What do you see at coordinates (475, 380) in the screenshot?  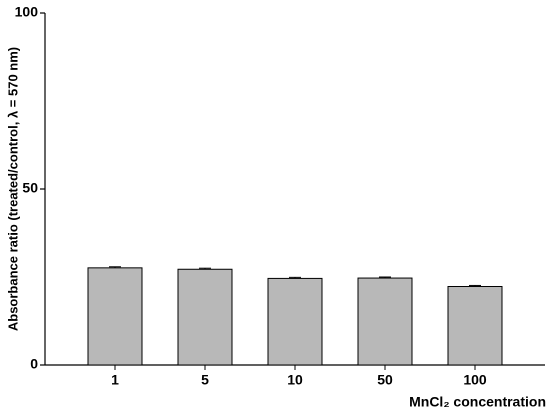 I see `x-tick-label: 100` at bounding box center [475, 380].